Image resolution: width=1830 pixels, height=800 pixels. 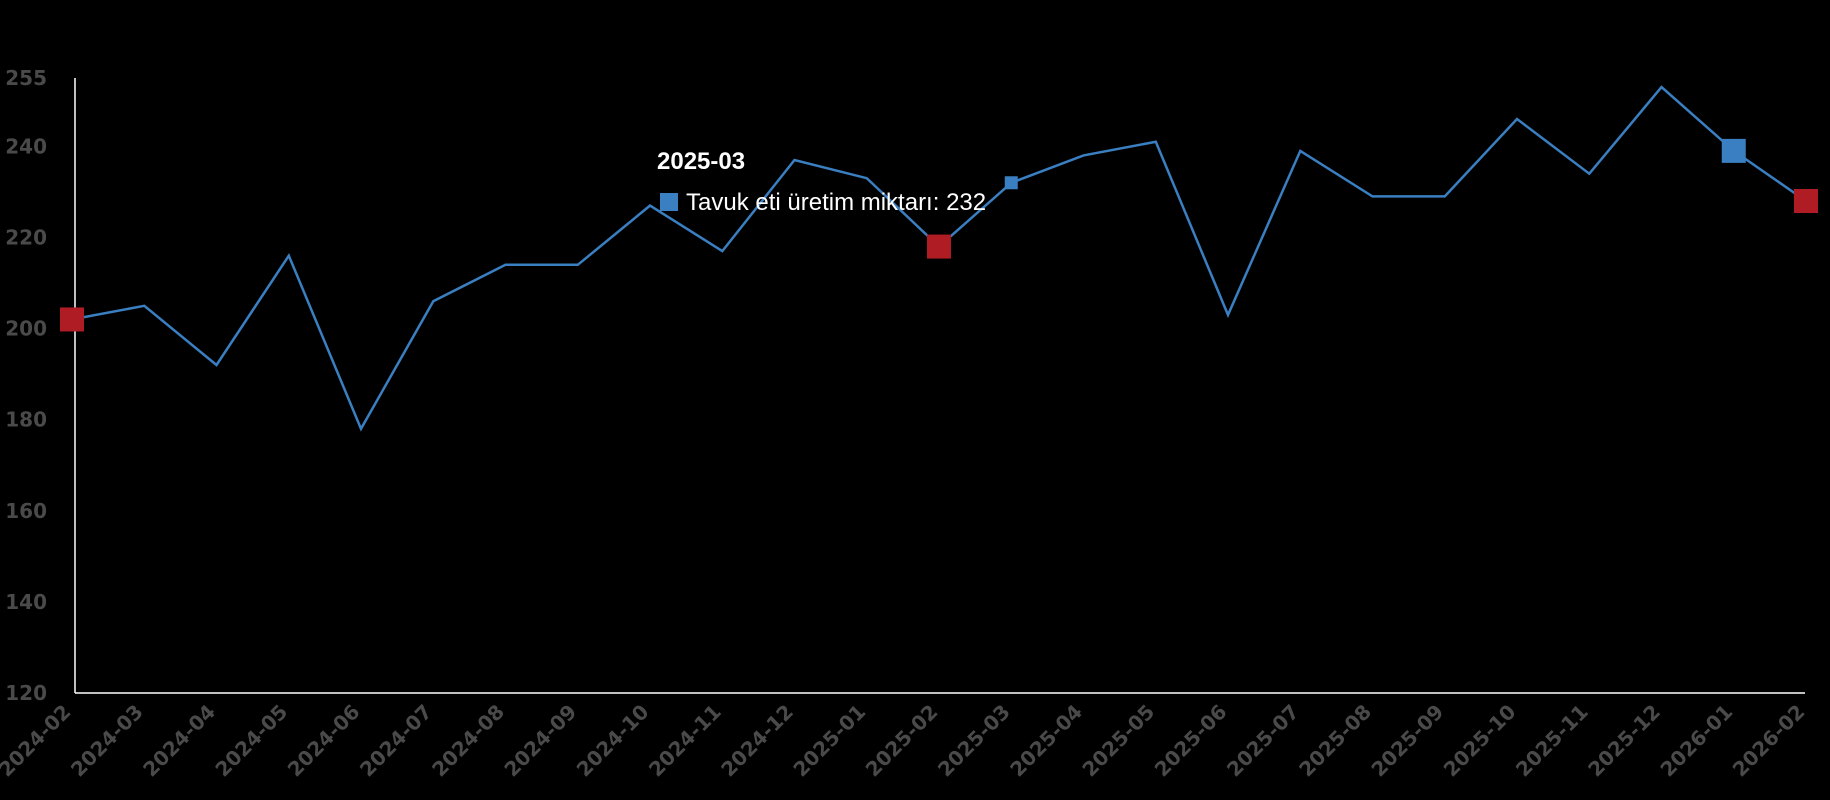 What do you see at coordinates (26, 385) in the screenshot?
I see `y-axis-ticks: 120 140 160 180 200 220 240 255` at bounding box center [26, 385].